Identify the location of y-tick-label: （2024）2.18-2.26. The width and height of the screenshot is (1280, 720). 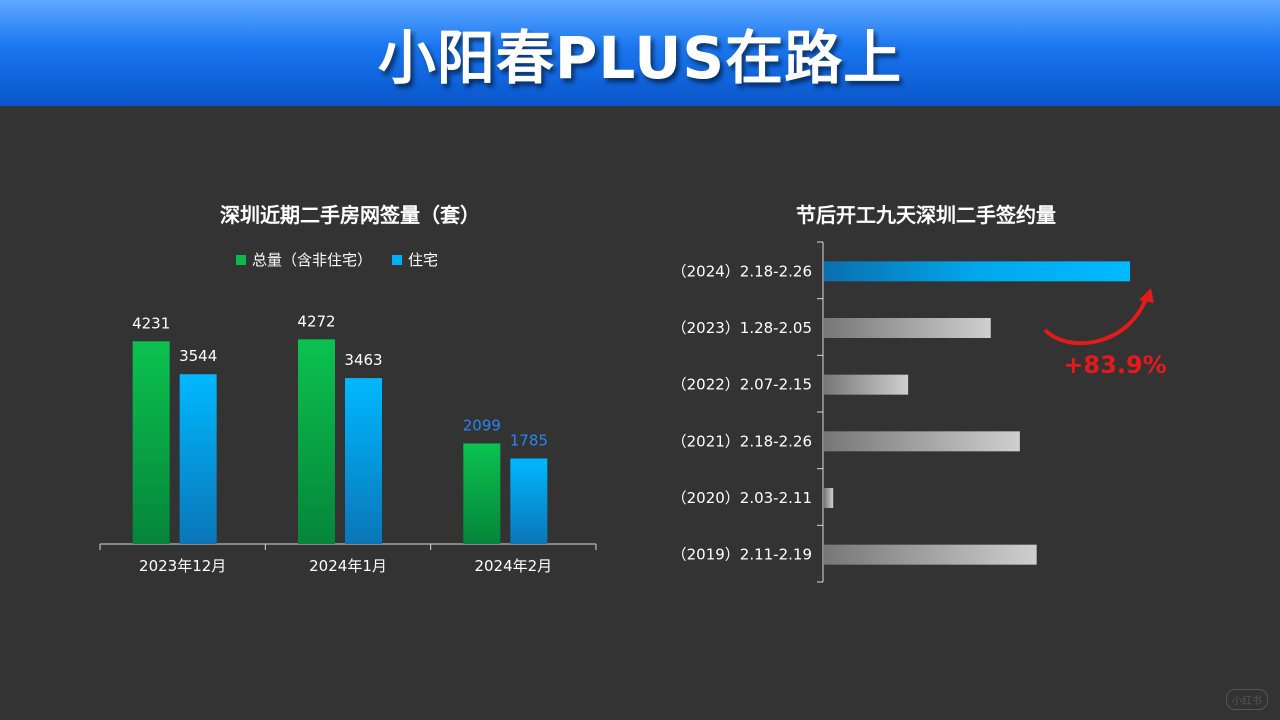
(742, 271).